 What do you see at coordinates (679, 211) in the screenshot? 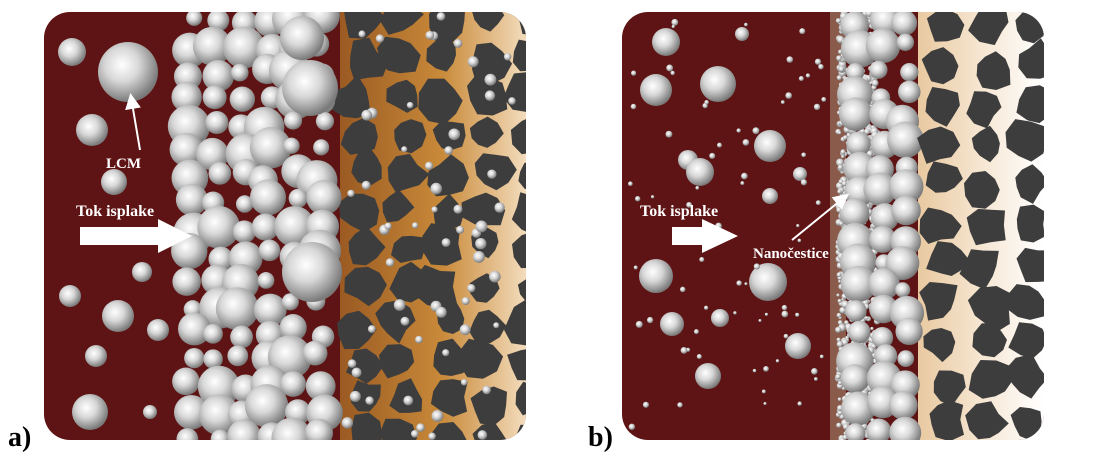
I see `flow-label-b: Tok isplake` at bounding box center [679, 211].